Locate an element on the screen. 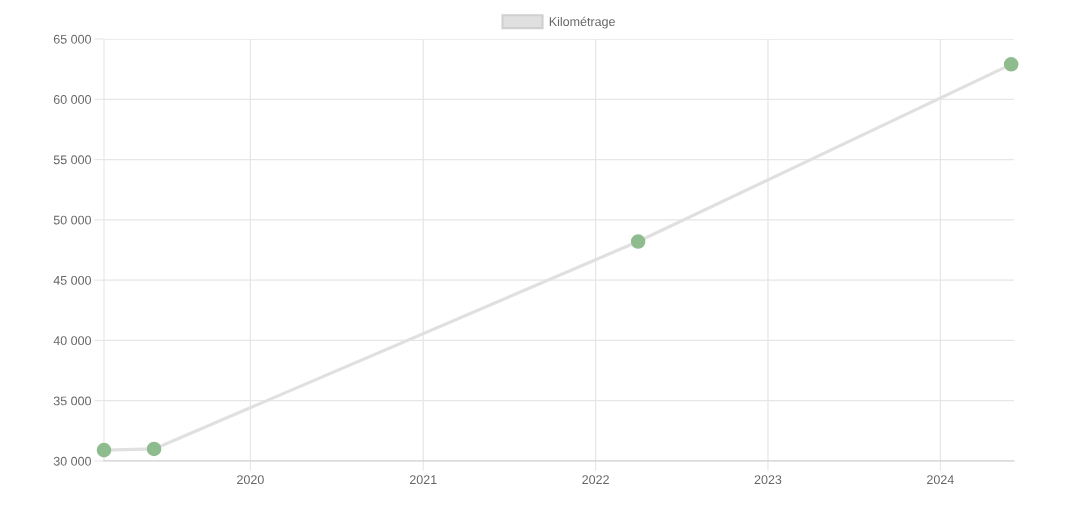 Image resolution: width=1079 pixels, height=514 pixels. y-tick-label: 40 000 is located at coordinates (72, 341).